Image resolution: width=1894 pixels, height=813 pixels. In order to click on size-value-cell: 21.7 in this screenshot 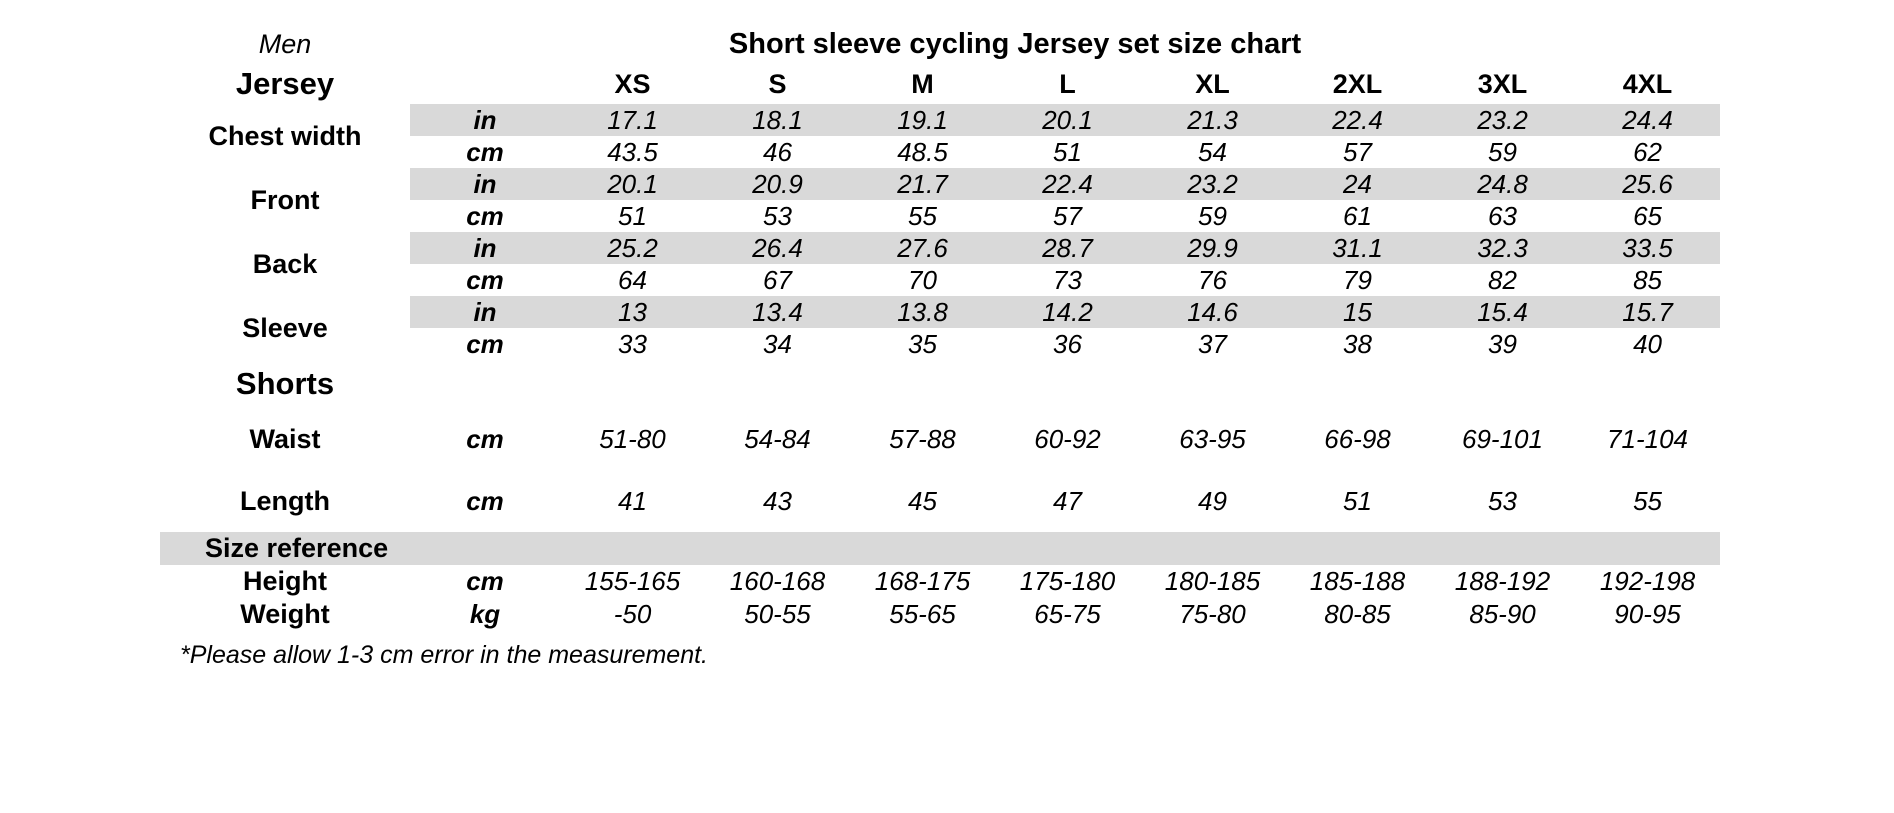, I will do `click(922, 184)`.